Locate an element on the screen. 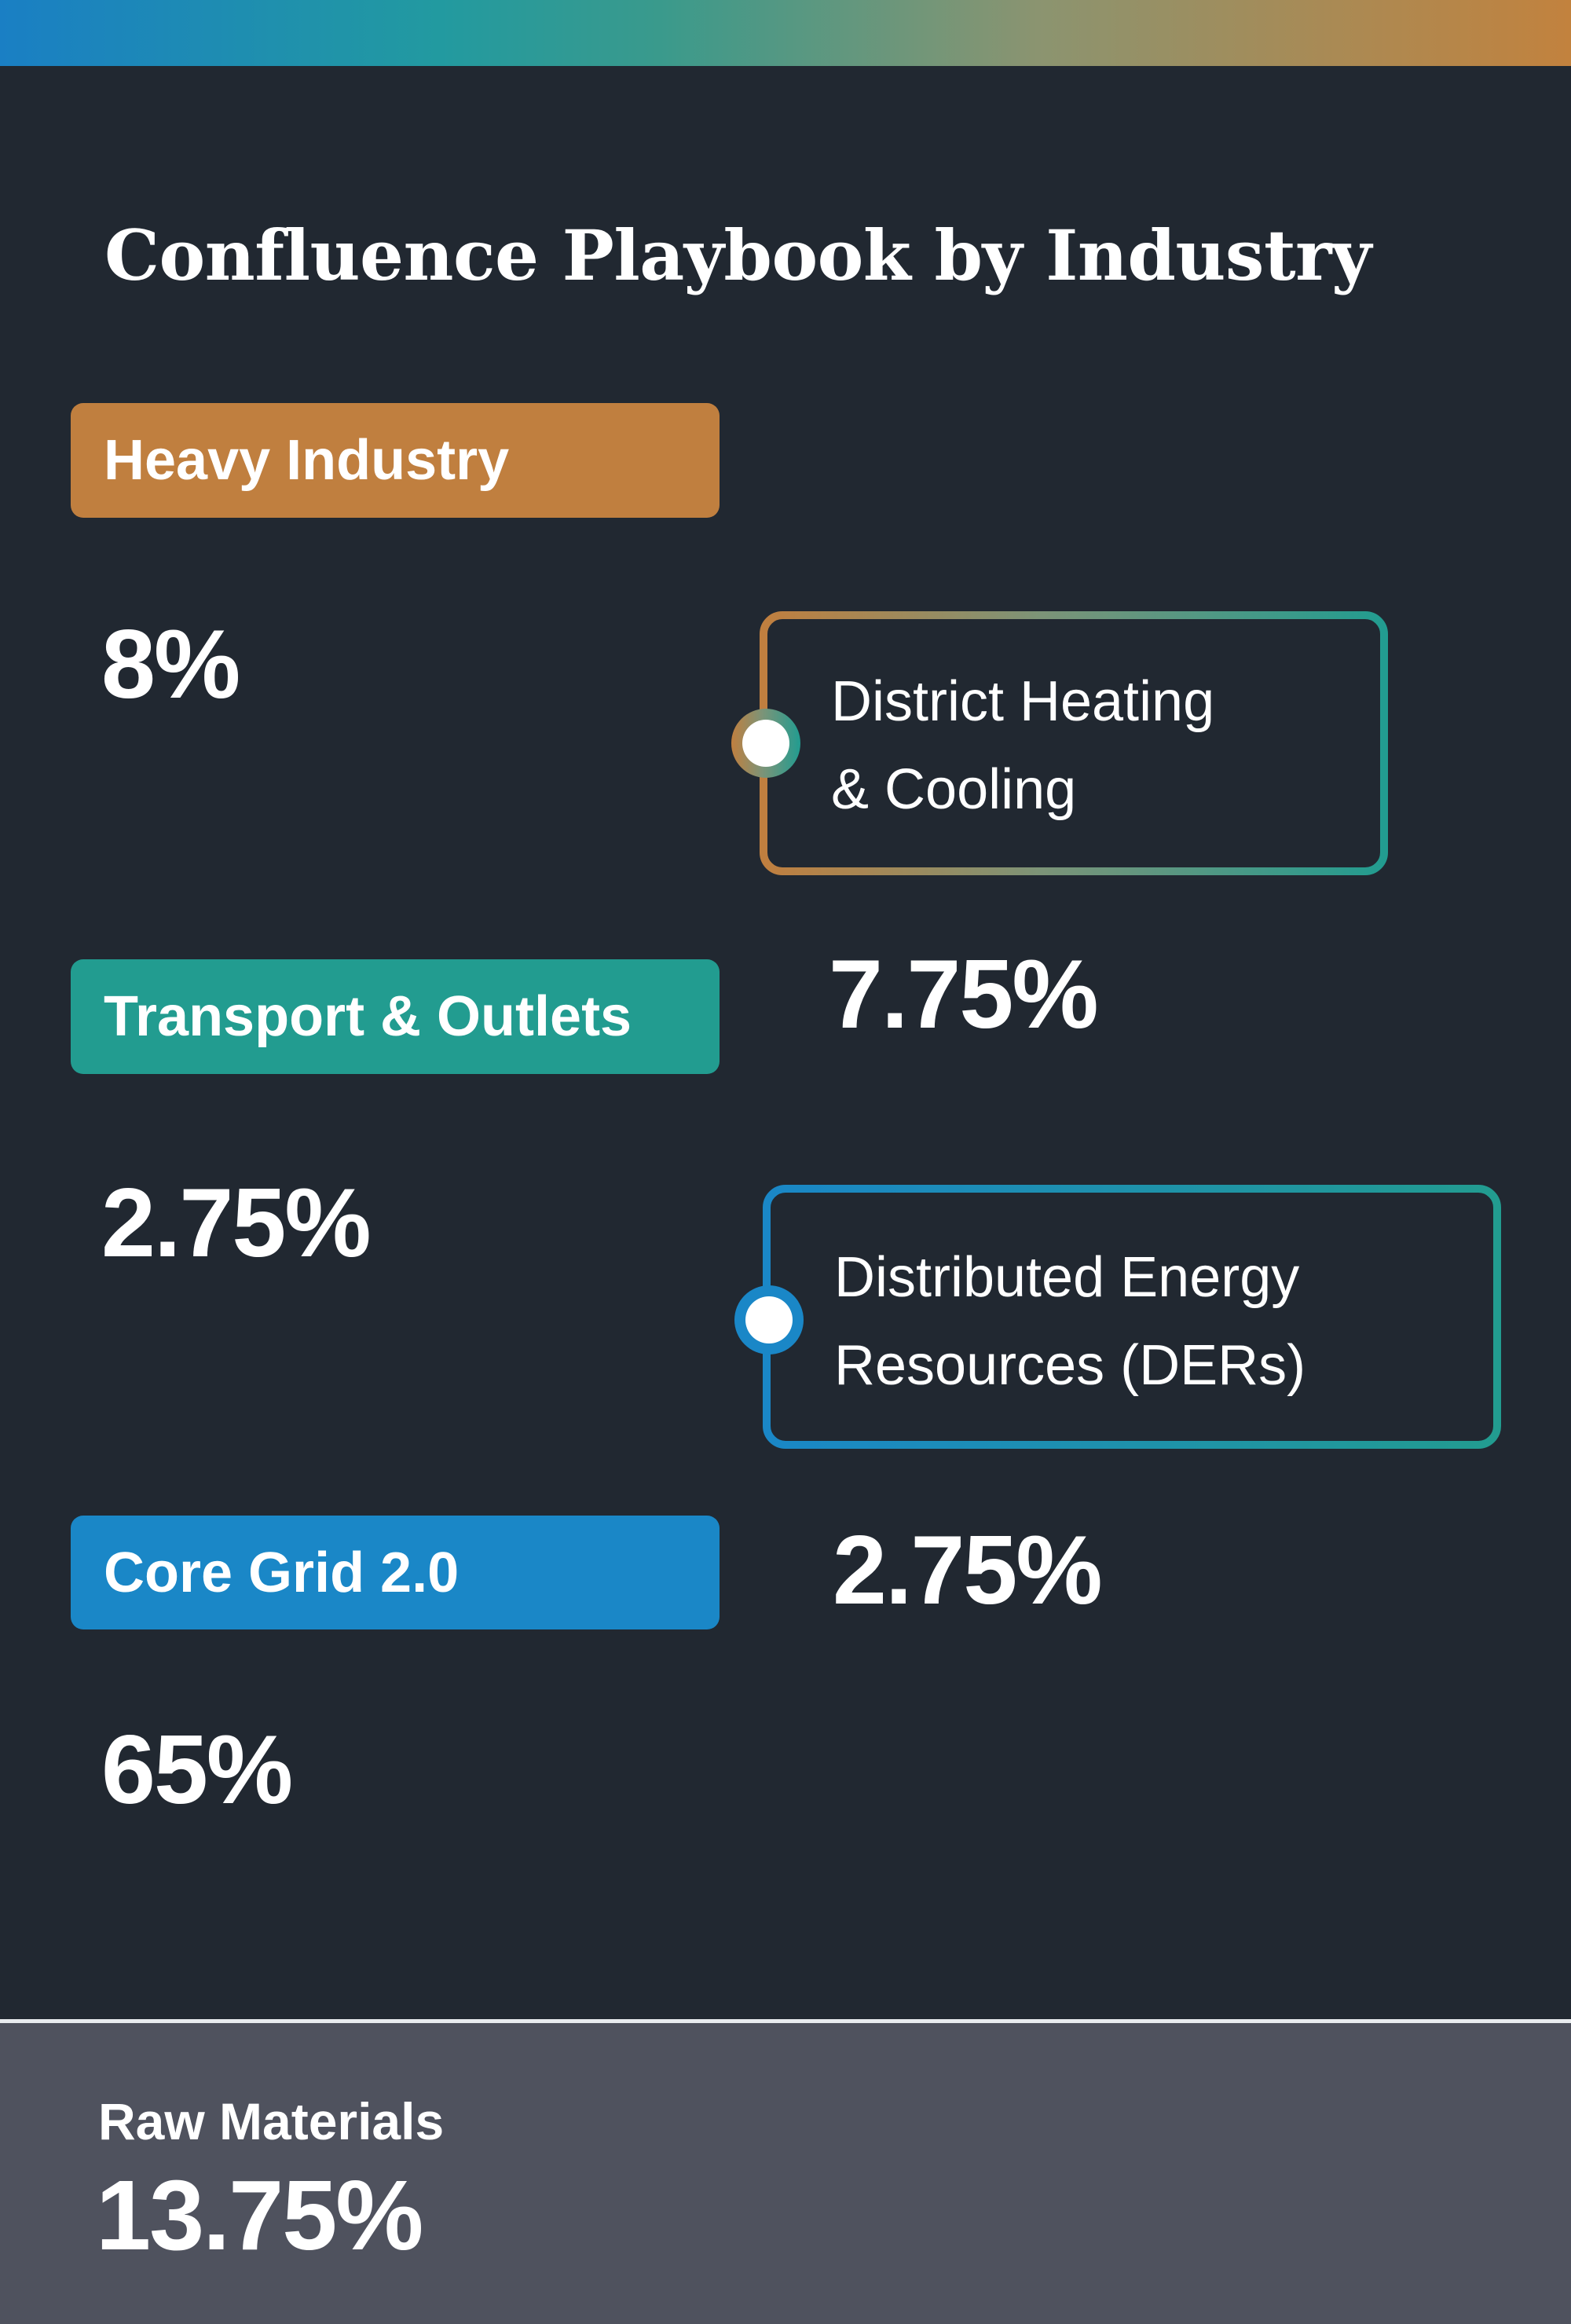 Image resolution: width=1571 pixels, height=2324 pixels. der-line2: Resources (DERs) is located at coordinates (1070, 1365).